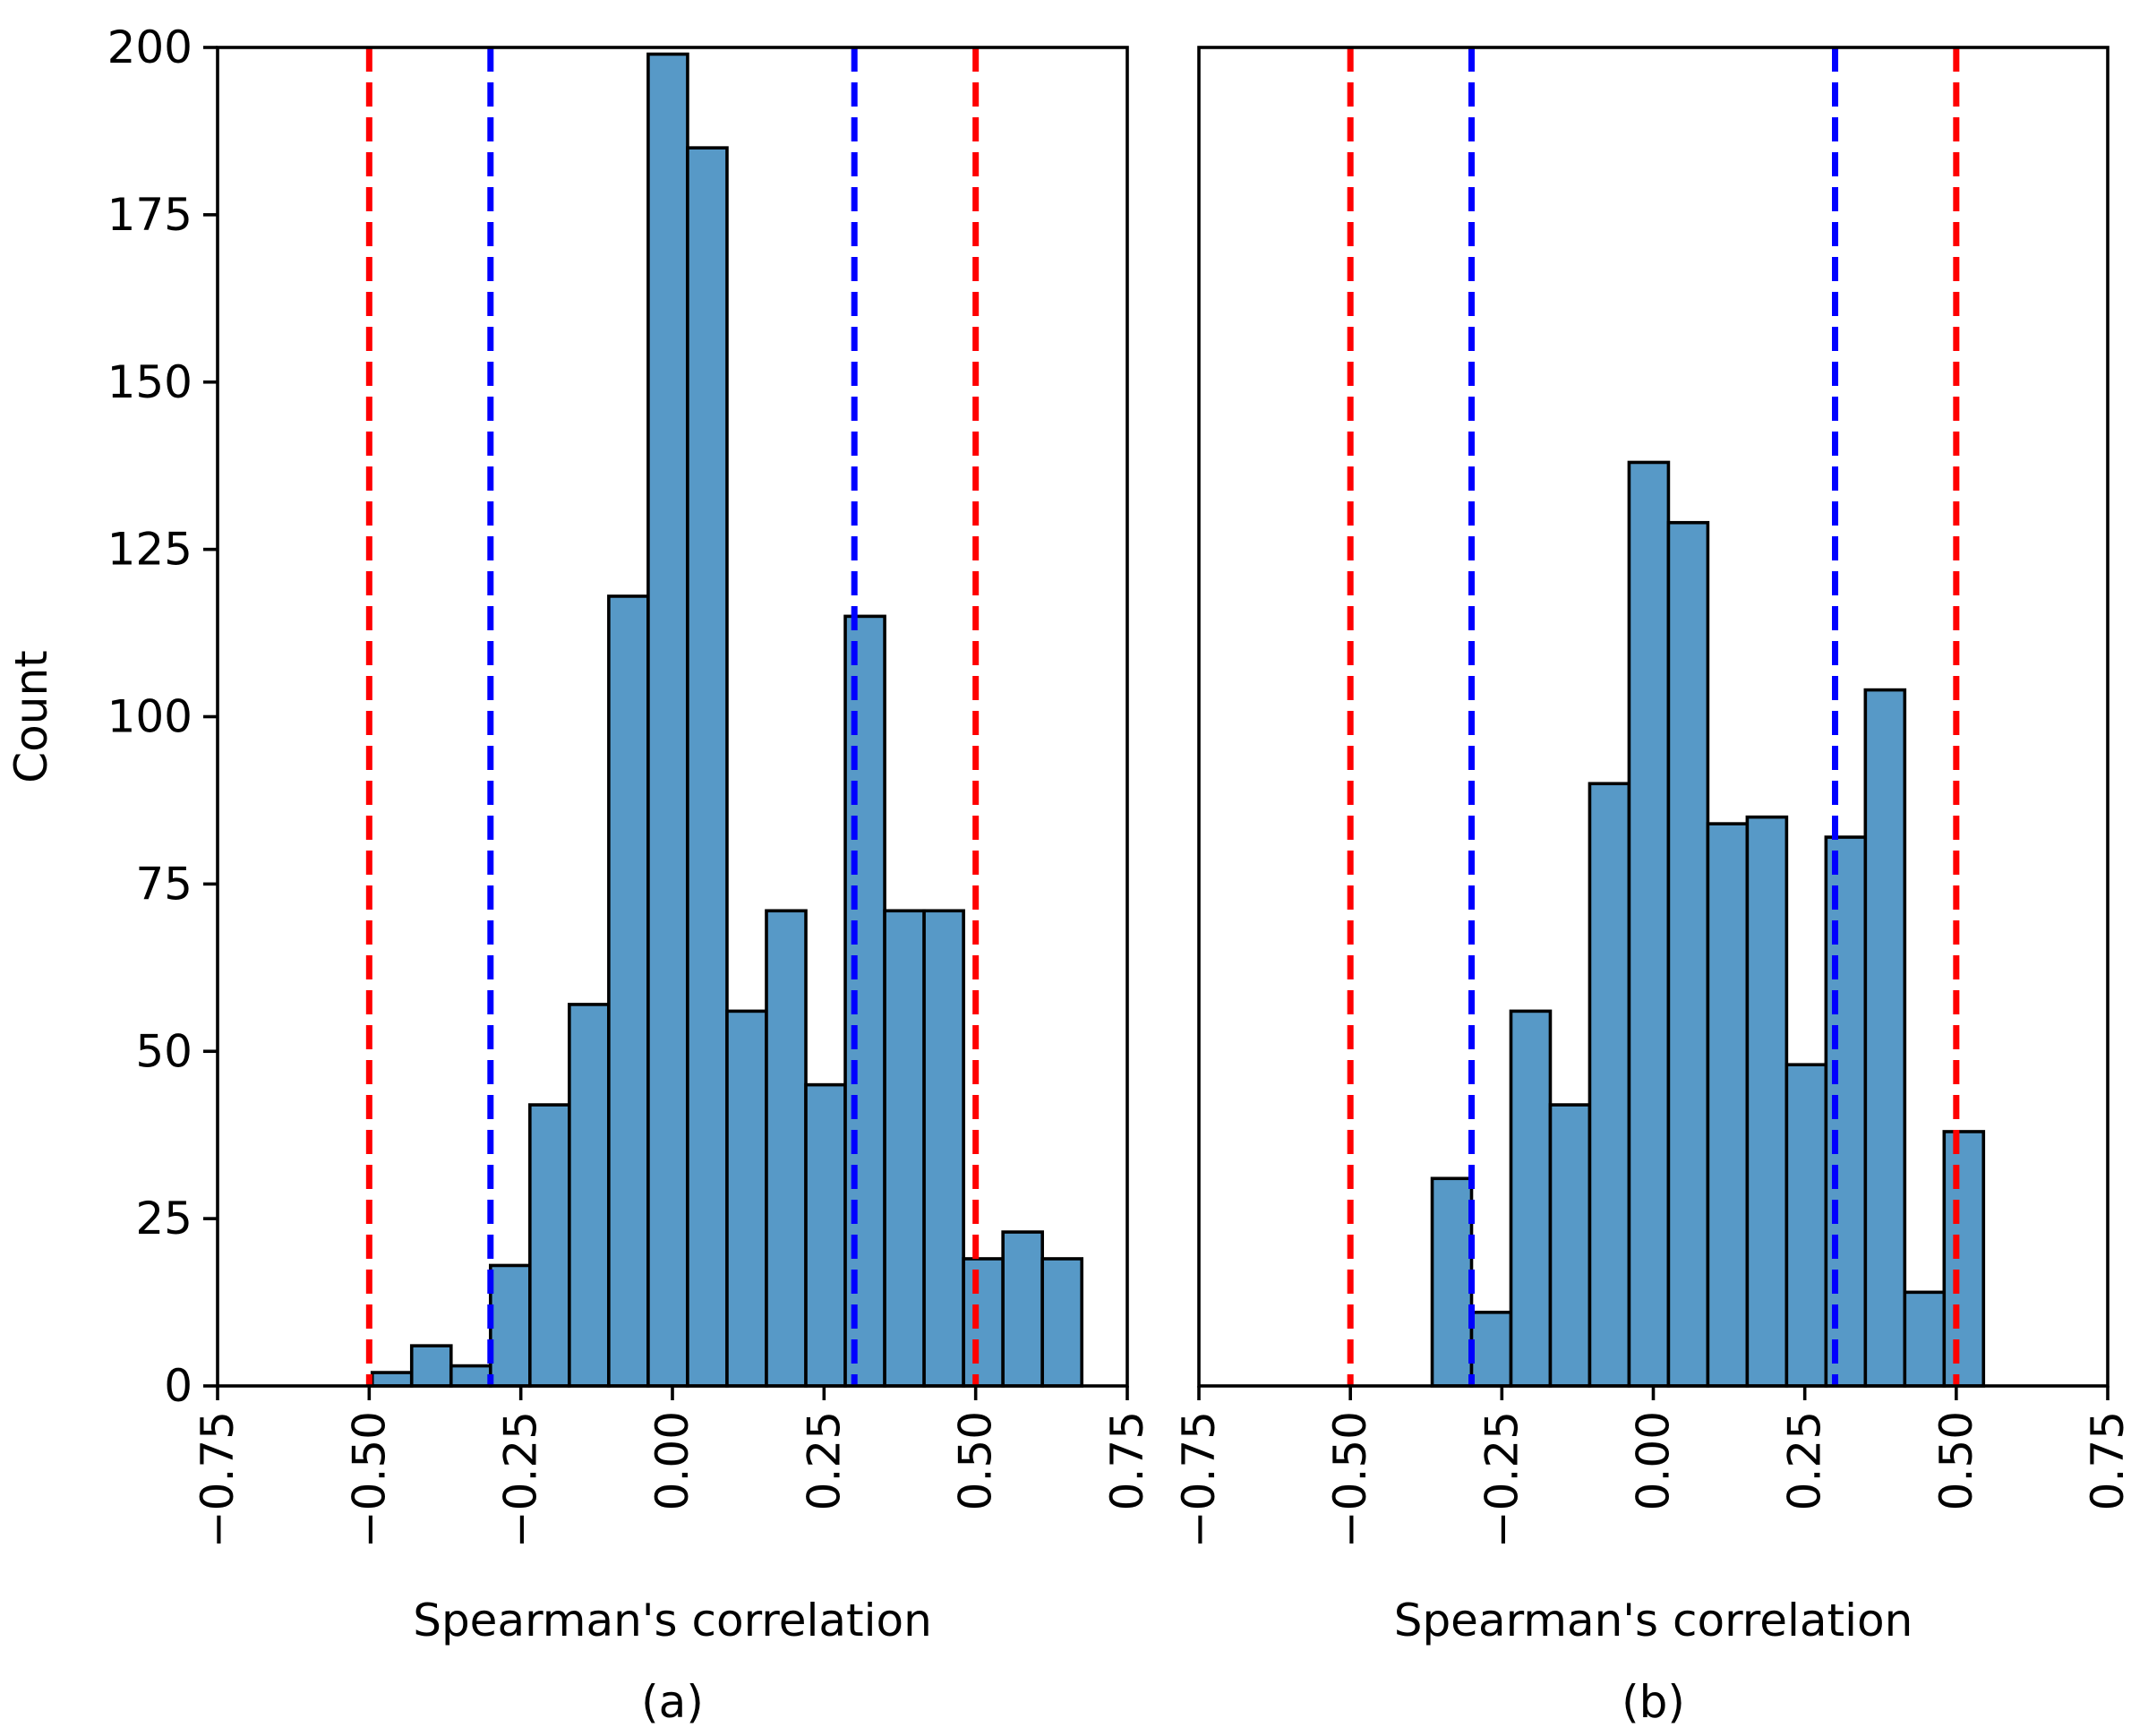 This screenshot has height=1736, width=2131. Describe the element at coordinates (1502, 1479) in the screenshot. I see `panel-b-x-tick-label-2: −0.25` at that location.